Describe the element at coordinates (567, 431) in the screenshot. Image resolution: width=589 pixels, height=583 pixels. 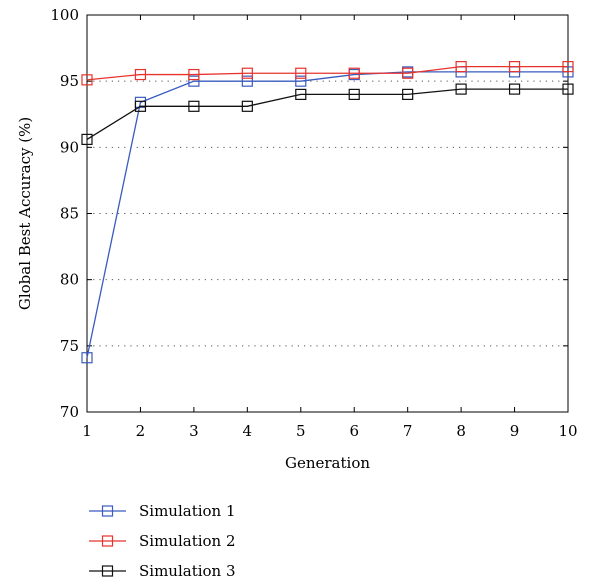
I see `x-tick-label: 10` at that location.